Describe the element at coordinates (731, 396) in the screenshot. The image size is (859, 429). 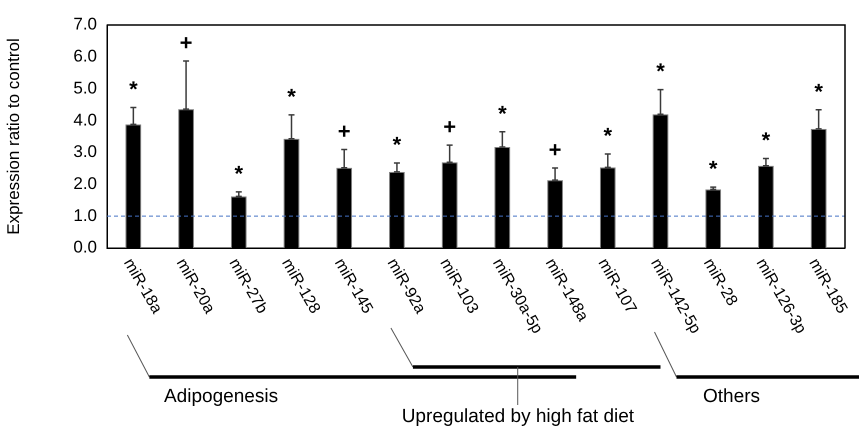
I see `text: Others` at that location.